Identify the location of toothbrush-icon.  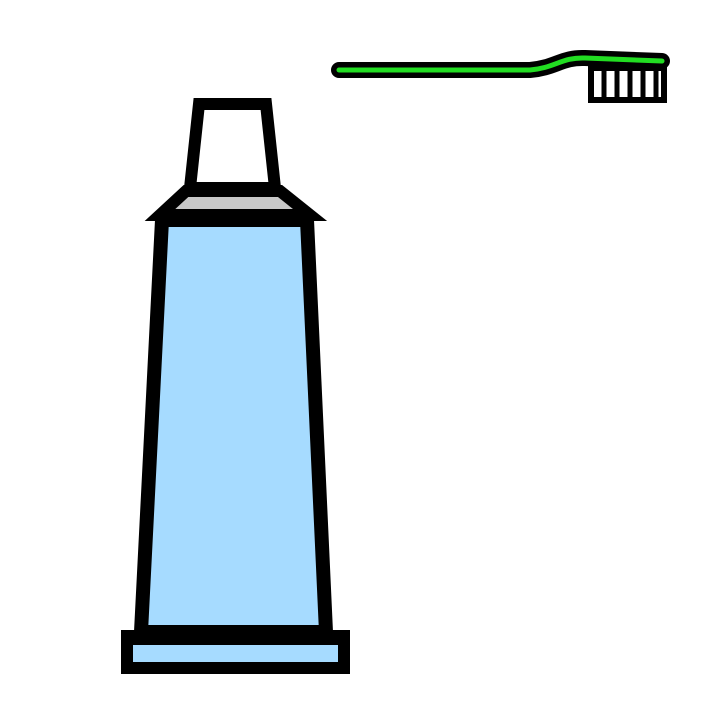
(500, 76).